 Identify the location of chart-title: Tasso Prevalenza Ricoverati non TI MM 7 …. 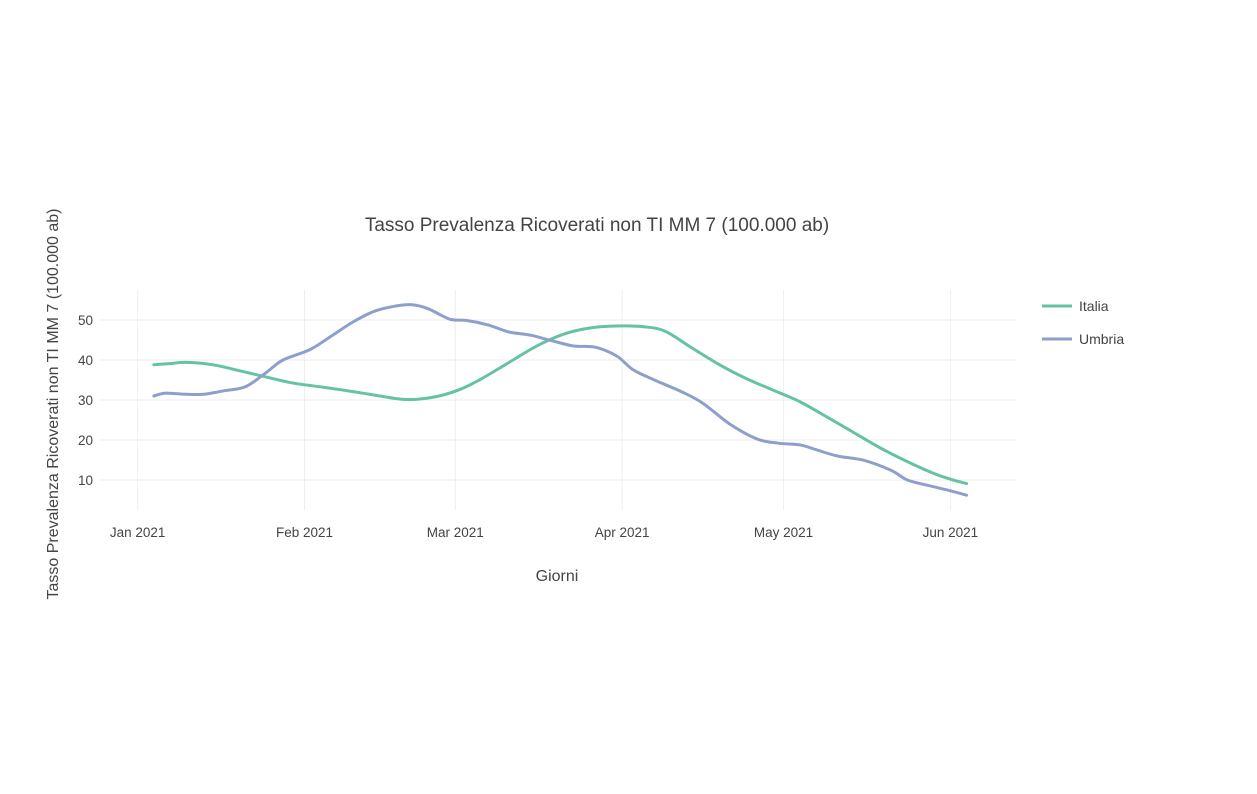
(597, 225).